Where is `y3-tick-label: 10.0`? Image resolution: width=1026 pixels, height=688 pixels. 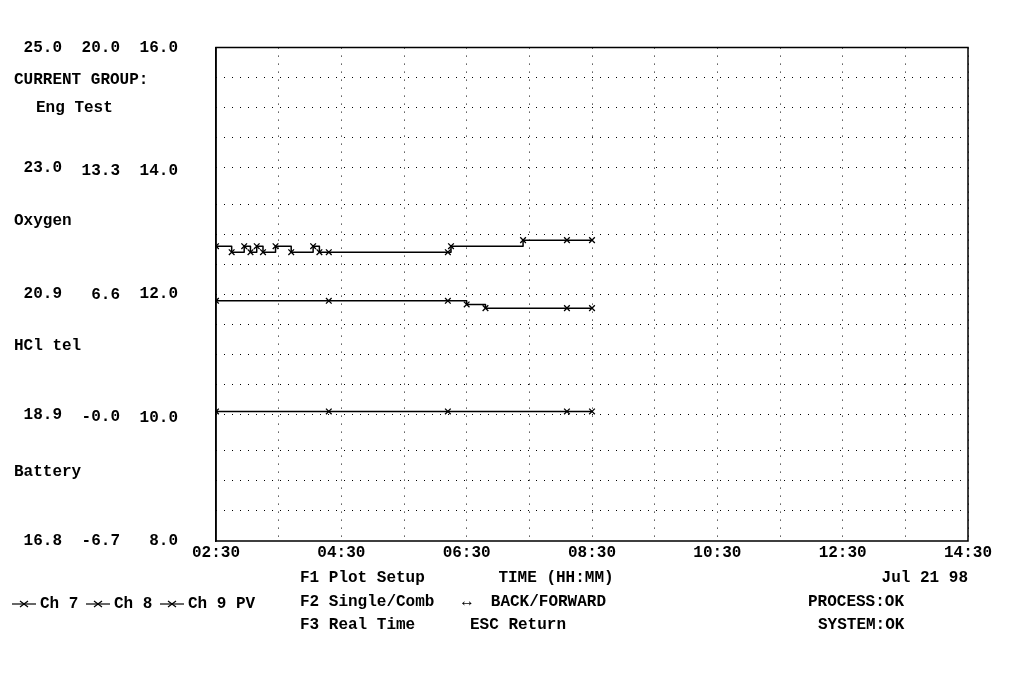 y3-tick-label: 10.0 is located at coordinates (158, 417).